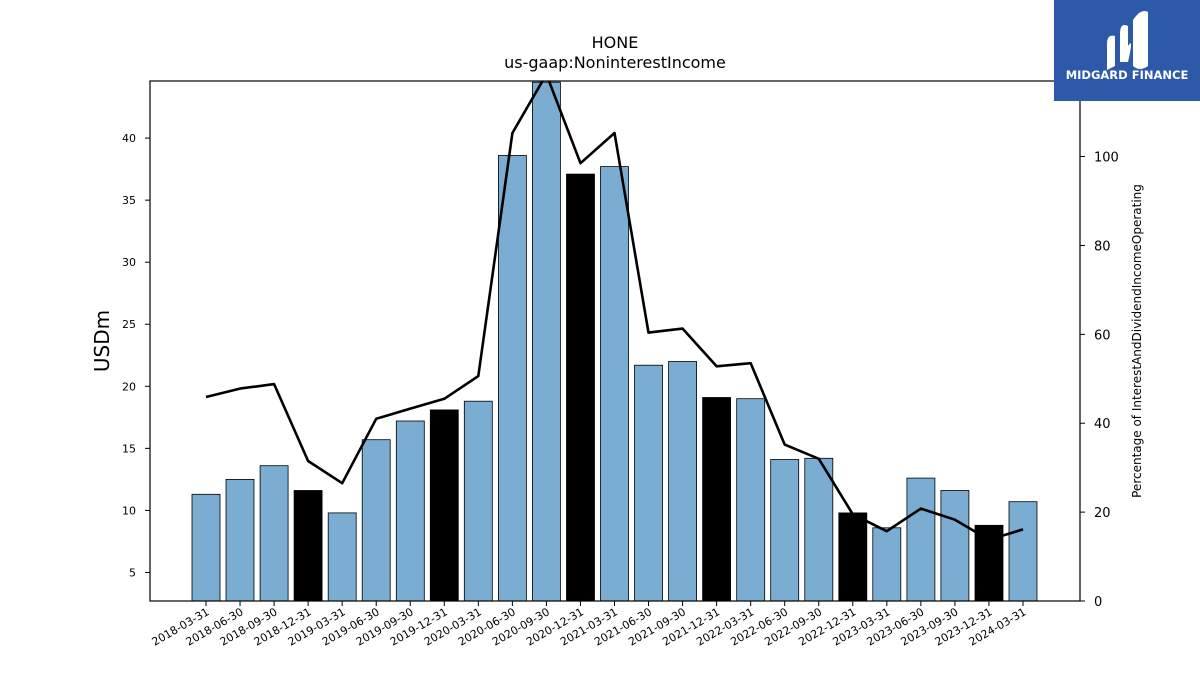  What do you see at coordinates (1098, 602) in the screenshot?
I see `y-tick-label-right: 0` at bounding box center [1098, 602].